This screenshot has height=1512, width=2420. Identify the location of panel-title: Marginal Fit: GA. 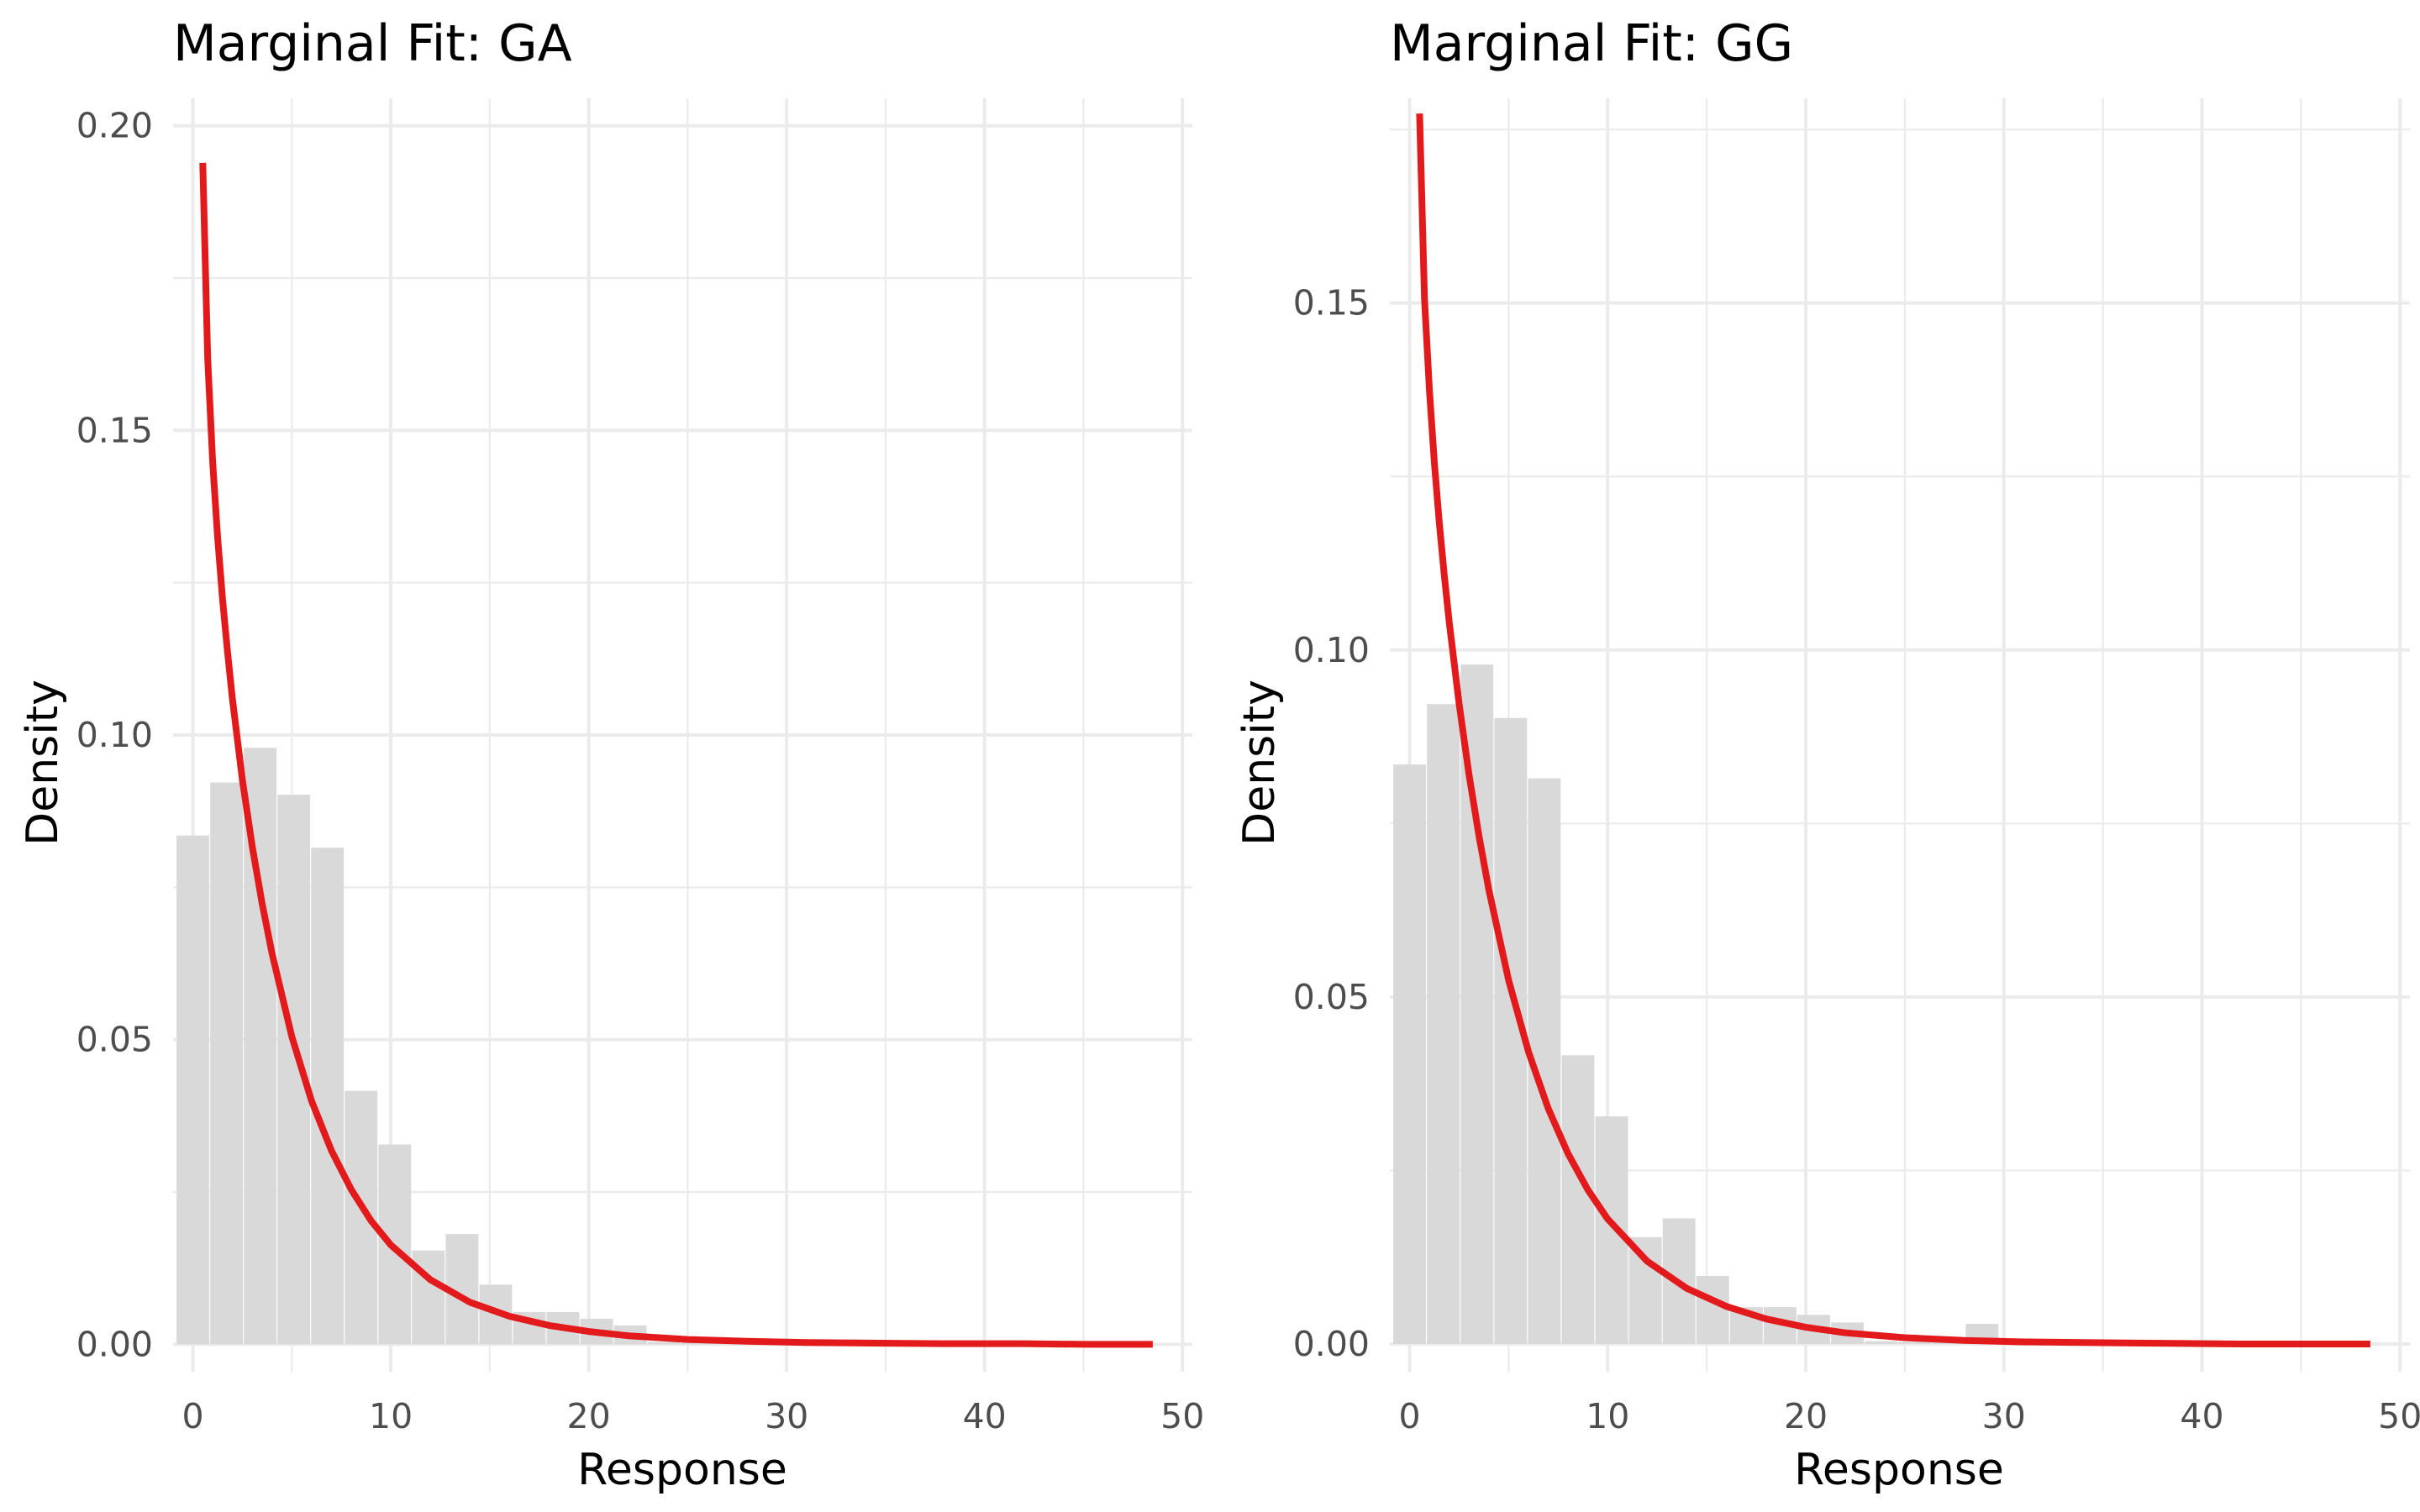
(372, 43).